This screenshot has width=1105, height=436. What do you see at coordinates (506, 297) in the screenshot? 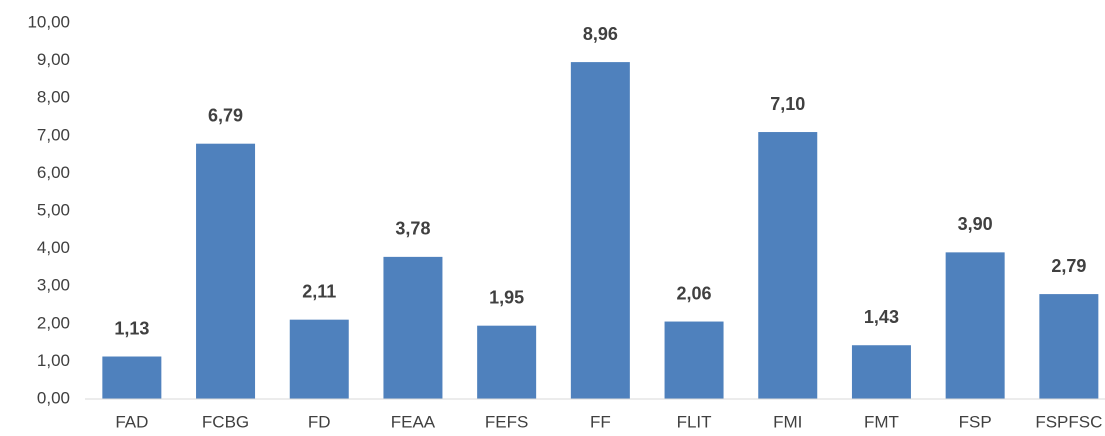
I see `data-label: 1,95` at bounding box center [506, 297].